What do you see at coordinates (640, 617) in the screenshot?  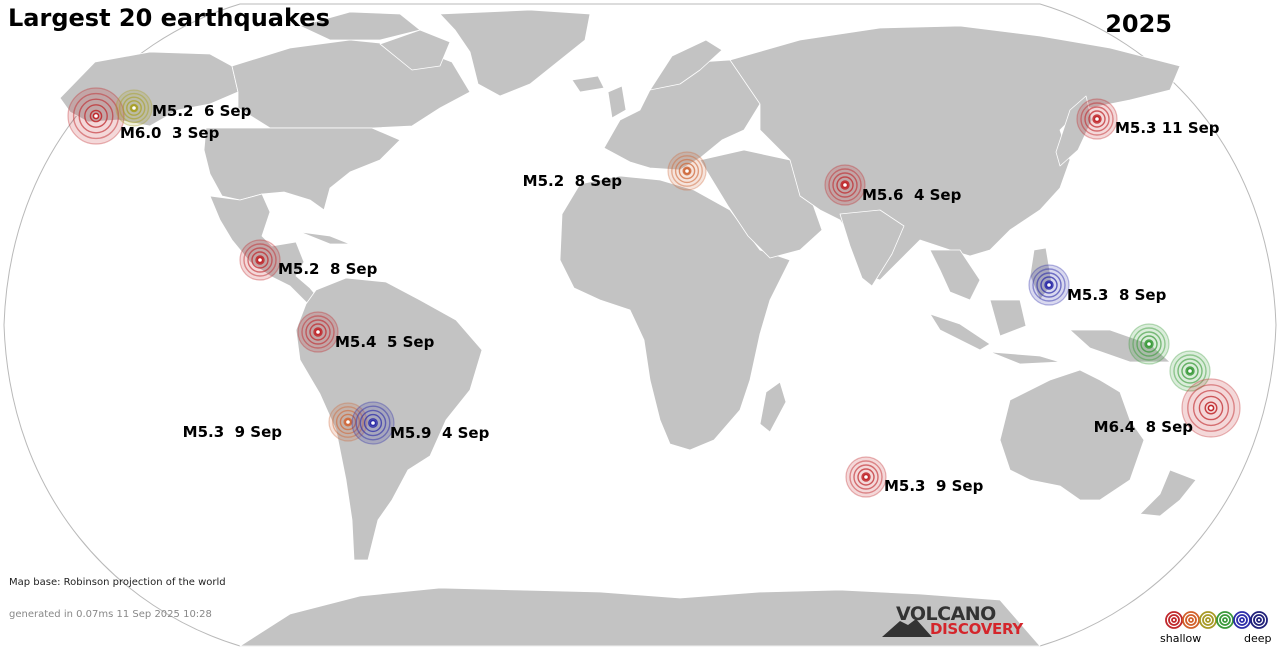 I see `landmass-antarctica` at bounding box center [640, 617].